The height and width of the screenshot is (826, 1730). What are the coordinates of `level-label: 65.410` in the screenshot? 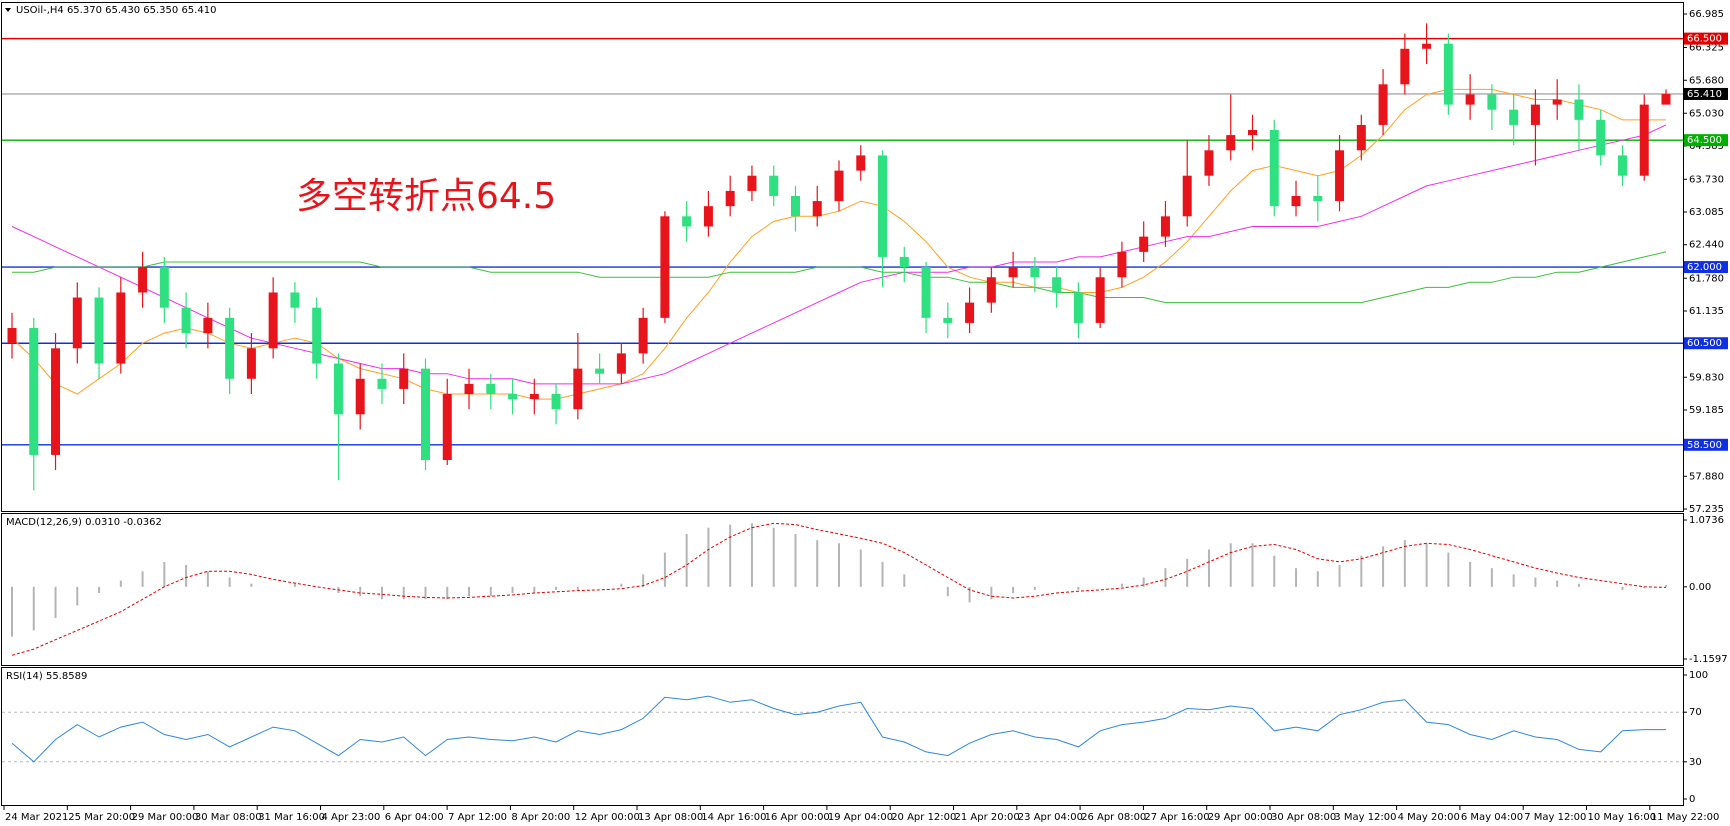 It's located at (1704, 94).